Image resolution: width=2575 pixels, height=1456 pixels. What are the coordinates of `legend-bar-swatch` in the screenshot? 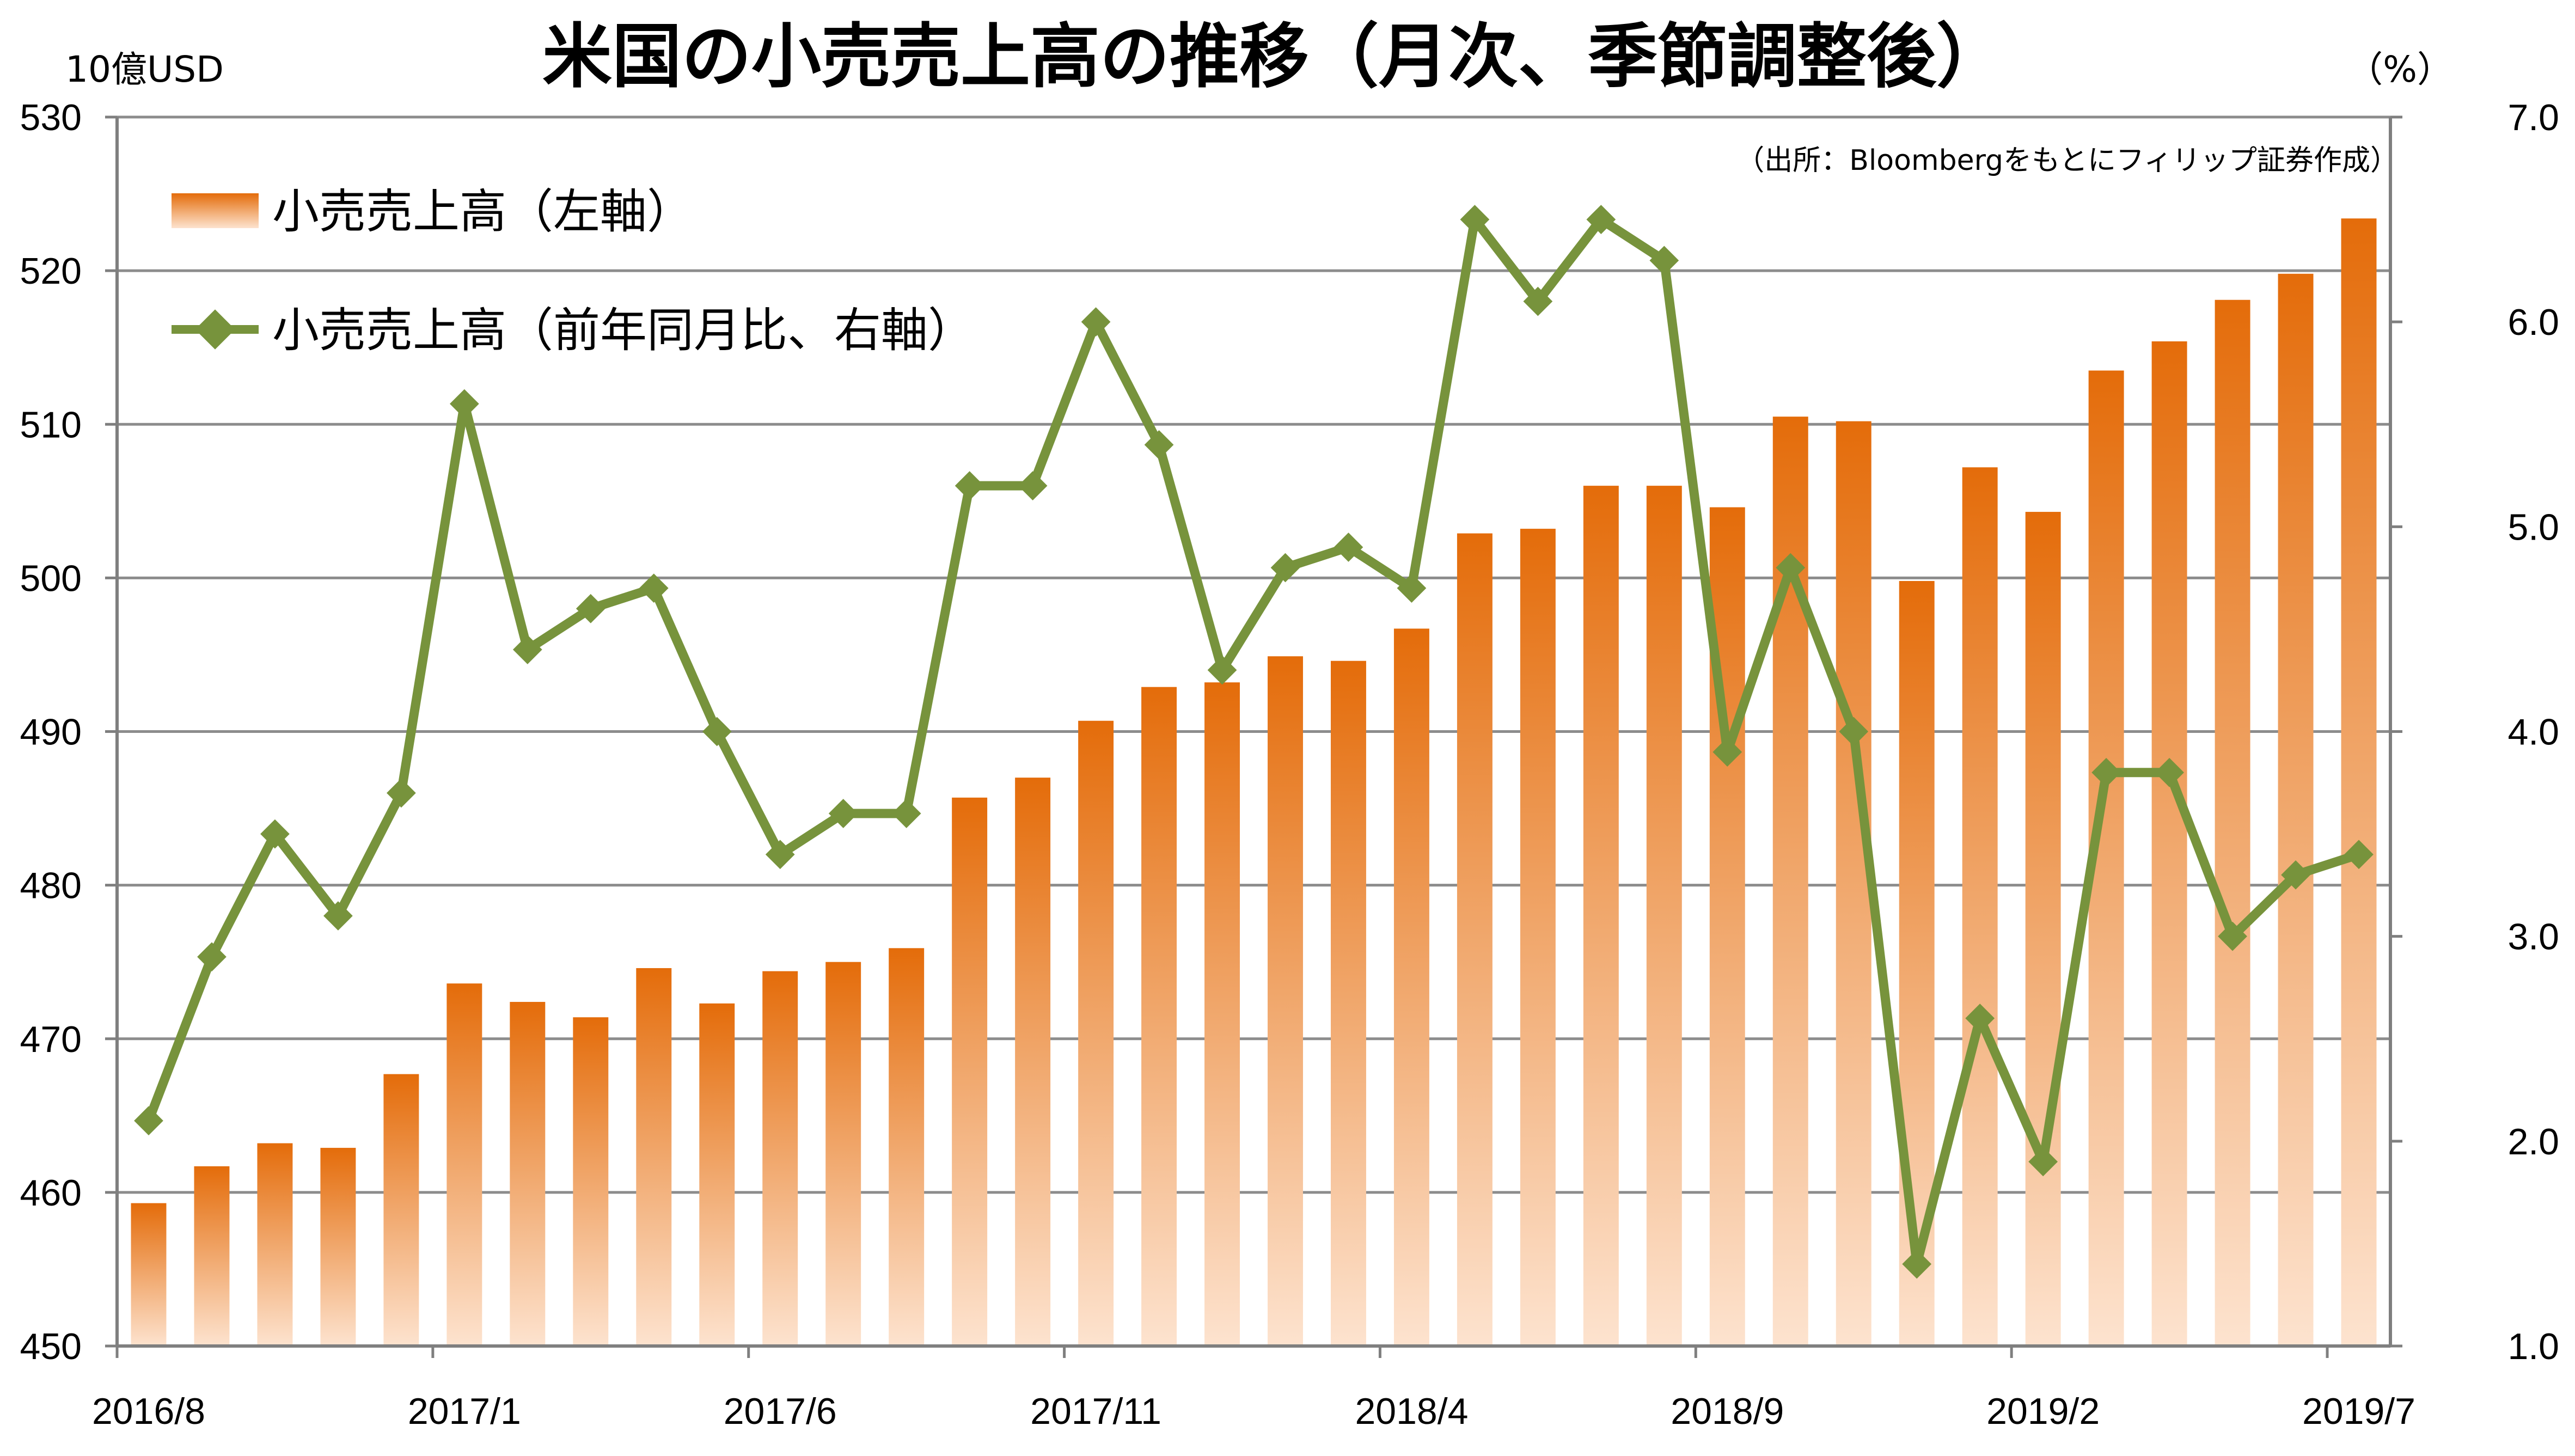 It's located at (215, 210).